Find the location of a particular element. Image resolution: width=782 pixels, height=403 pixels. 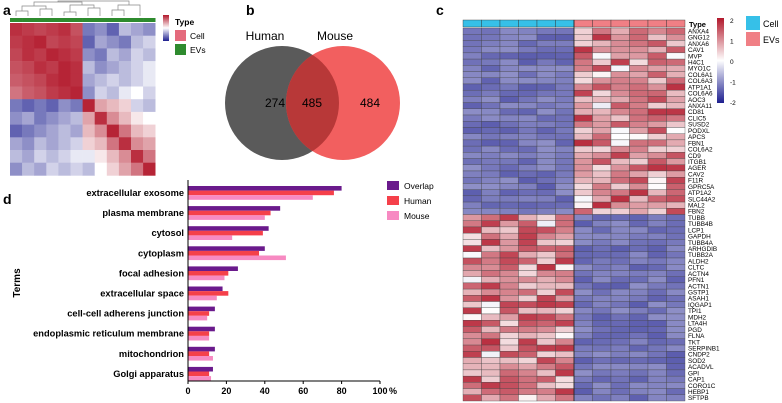

bar-mouse is located at coordinates (200, 358).